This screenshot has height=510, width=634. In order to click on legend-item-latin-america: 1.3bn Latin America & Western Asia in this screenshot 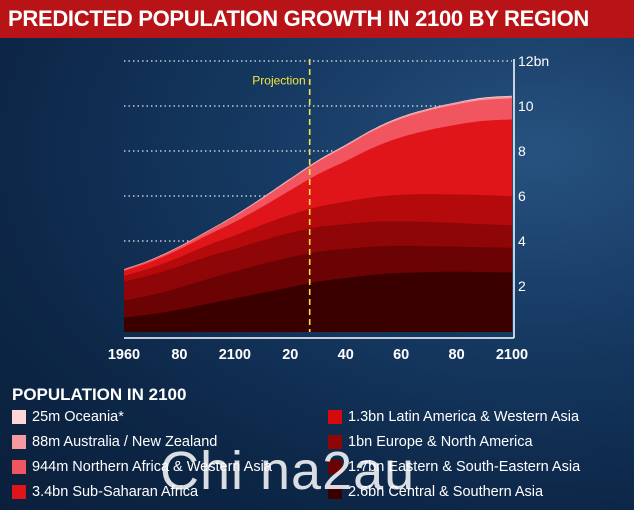, I will do `click(453, 417)`.